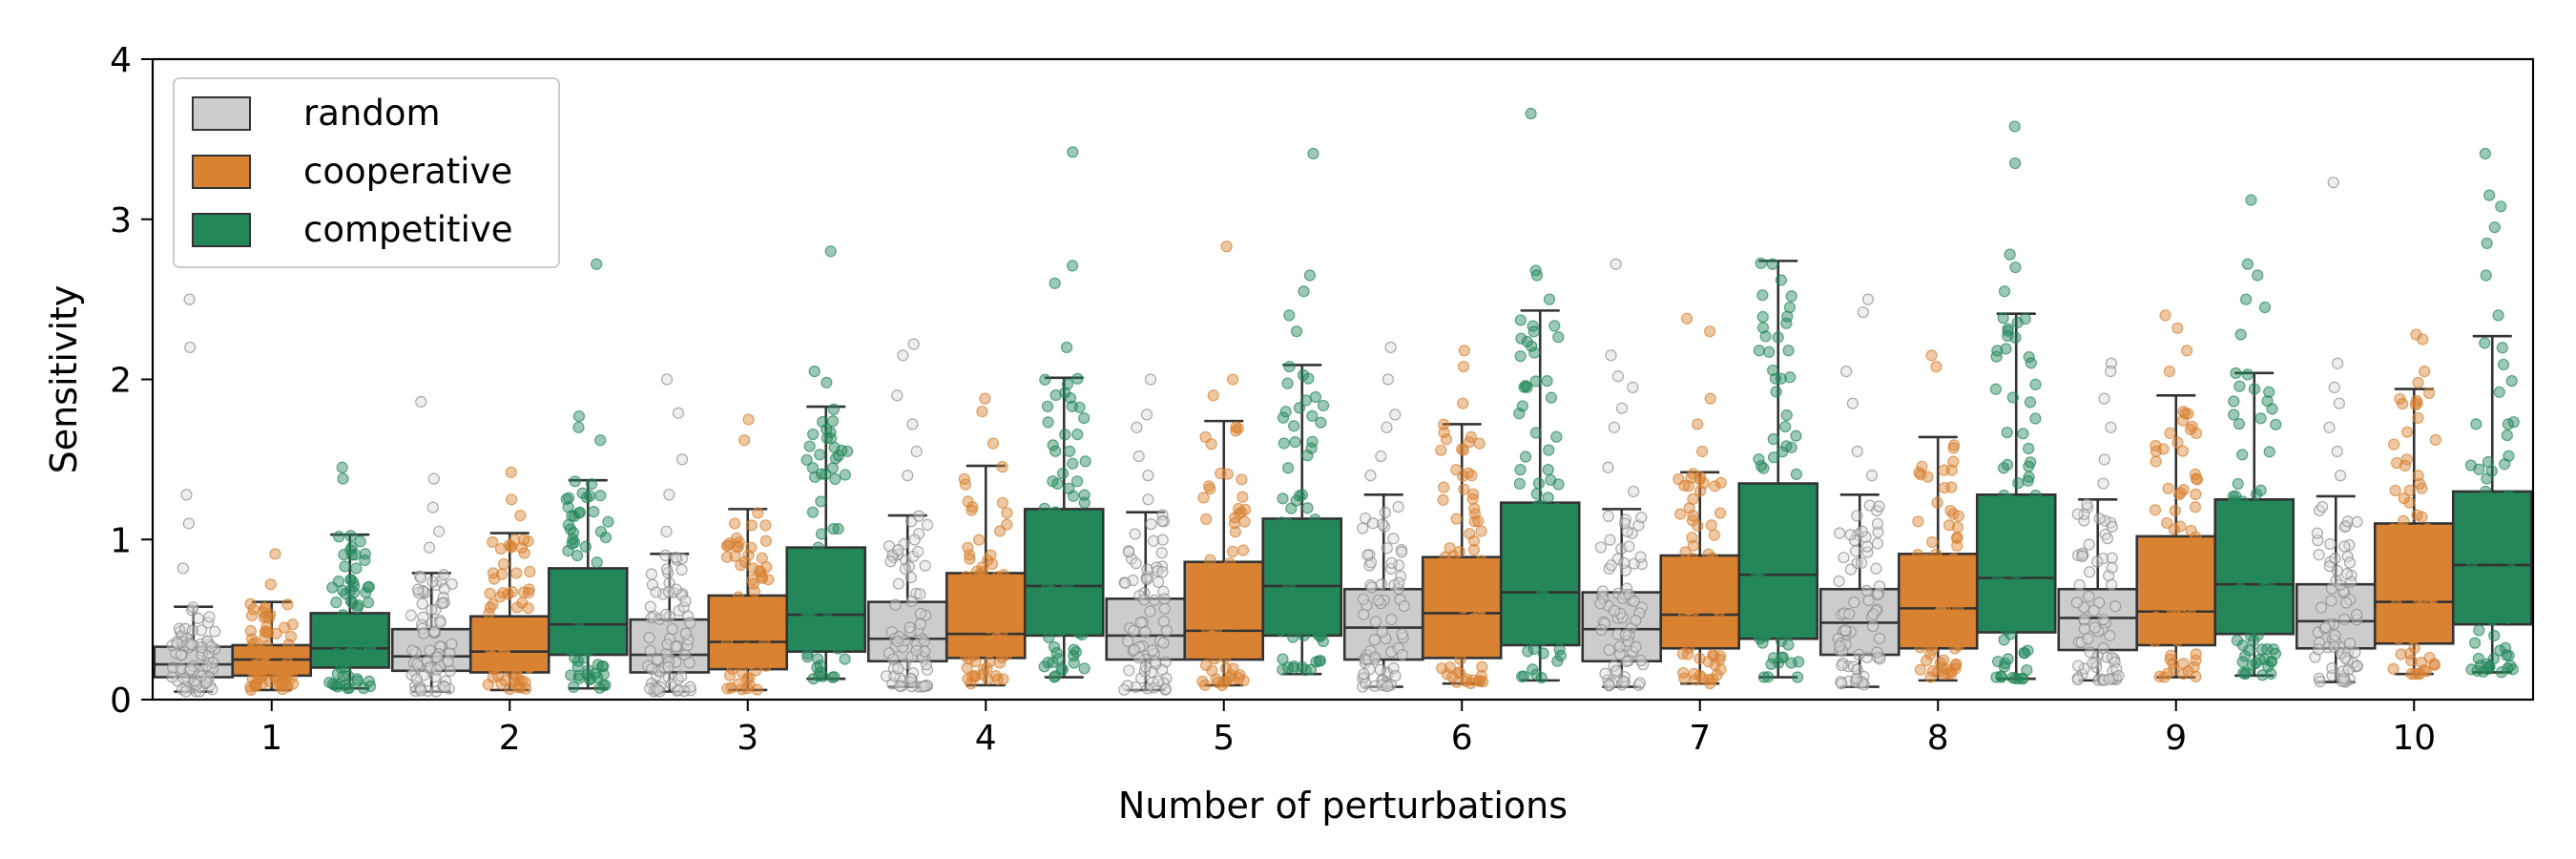  I want to click on y-tick-label: 3, so click(121, 221).